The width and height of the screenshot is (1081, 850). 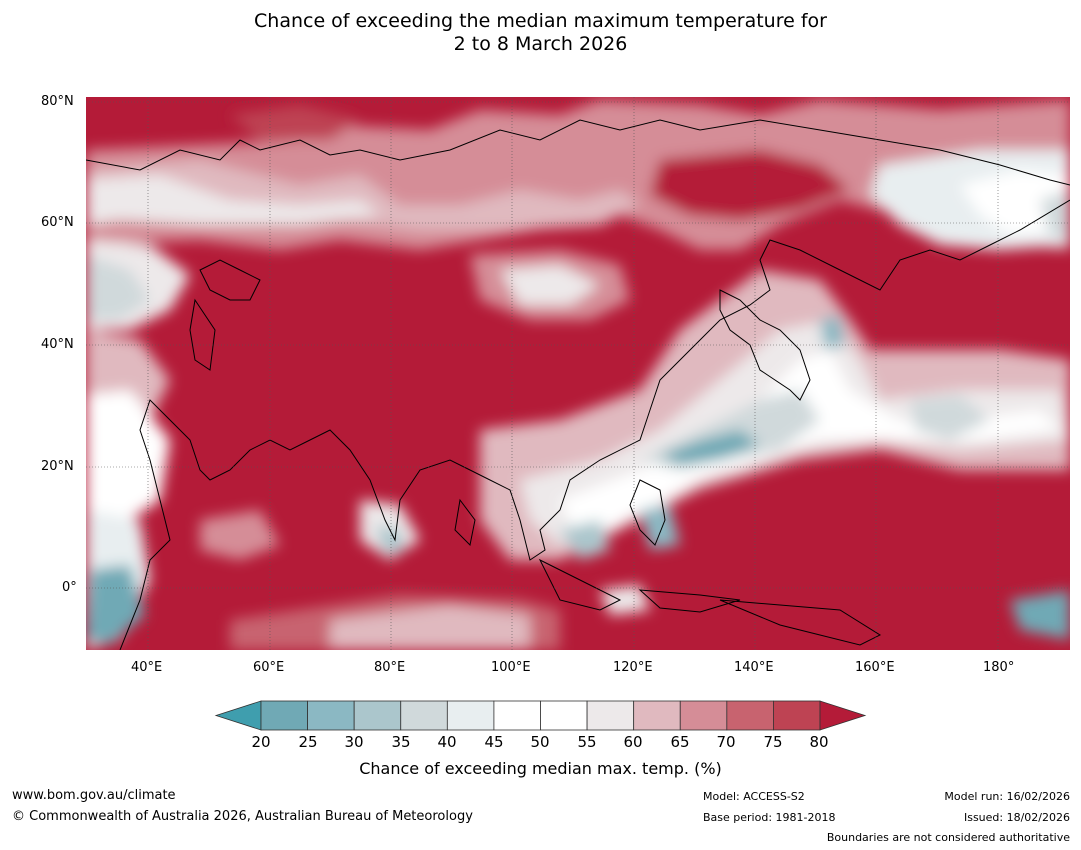 What do you see at coordinates (999, 667) in the screenshot?
I see `lon-label-180: 180°` at bounding box center [999, 667].